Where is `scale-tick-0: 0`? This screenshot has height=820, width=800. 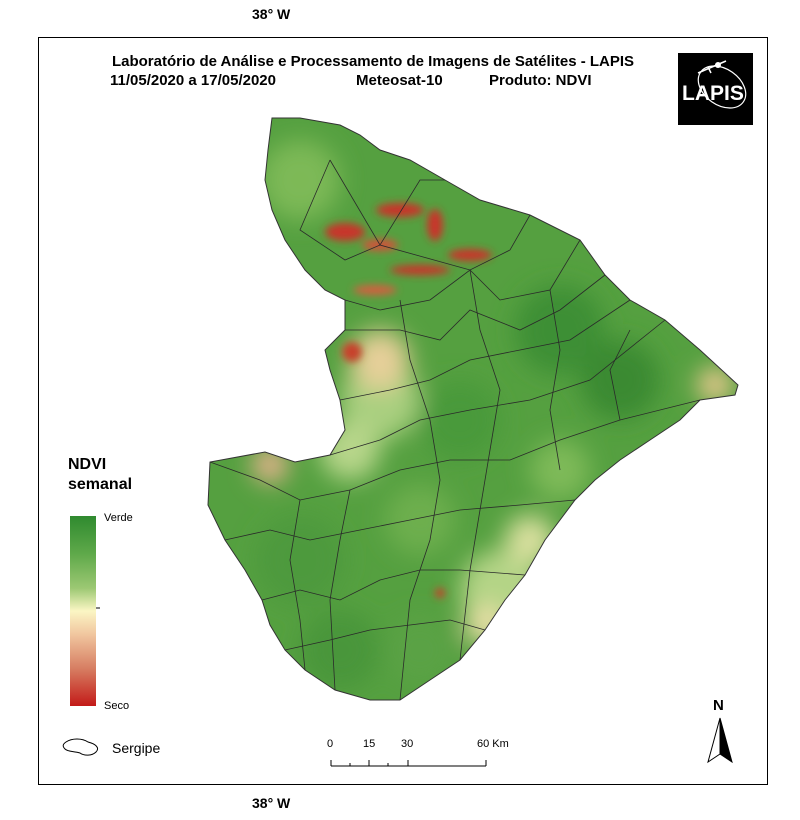 scale-tick-0: 0 is located at coordinates (330, 744).